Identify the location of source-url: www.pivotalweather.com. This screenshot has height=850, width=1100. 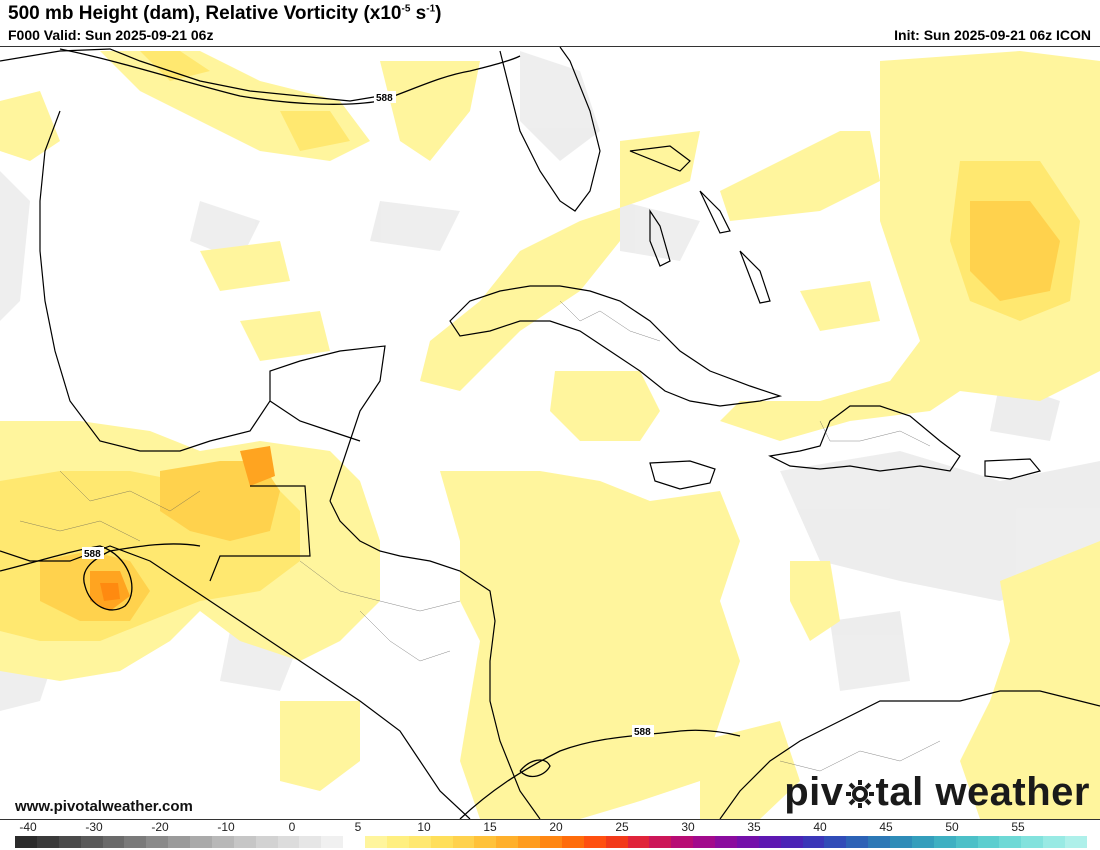
(104, 806).